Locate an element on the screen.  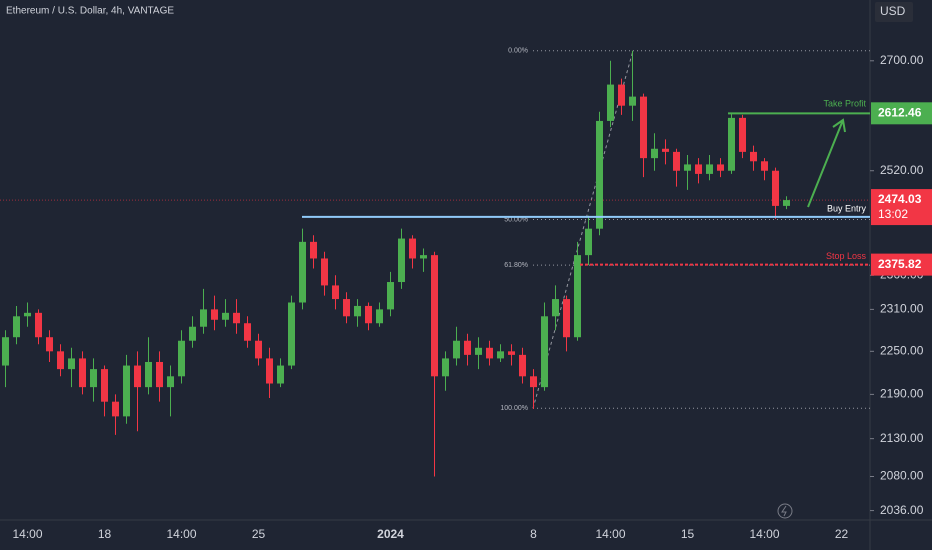
level-name: Take Profit is located at coordinates (844, 104).